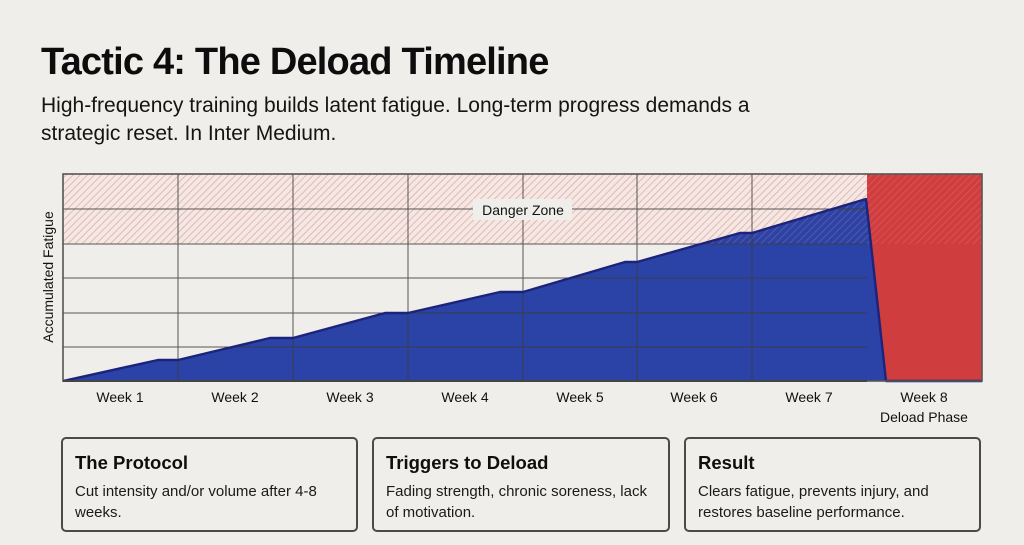 The height and width of the screenshot is (545, 1024). What do you see at coordinates (234, 397) in the screenshot?
I see `x-label-week-2: Week 2` at bounding box center [234, 397].